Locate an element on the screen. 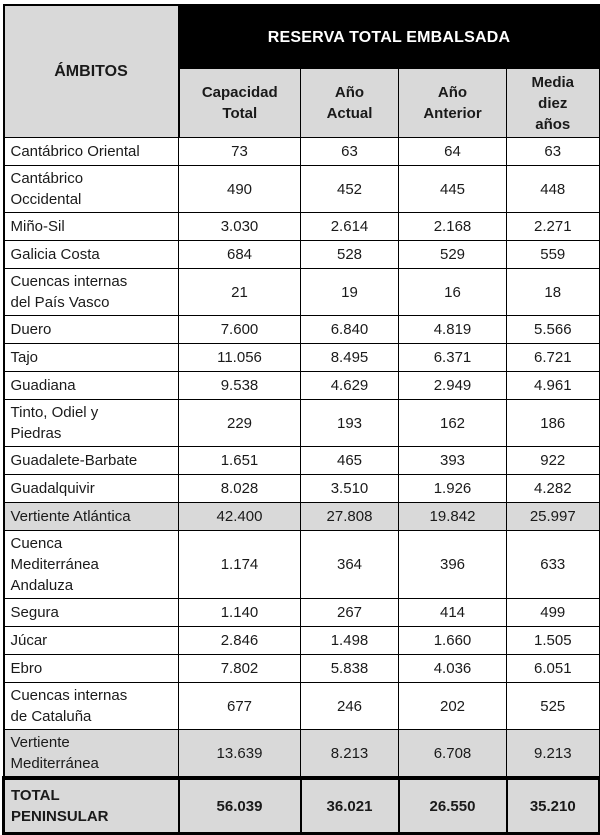 Image resolution: width=600 pixels, height=835 pixels. cell-value: 4.629 is located at coordinates (349, 385).